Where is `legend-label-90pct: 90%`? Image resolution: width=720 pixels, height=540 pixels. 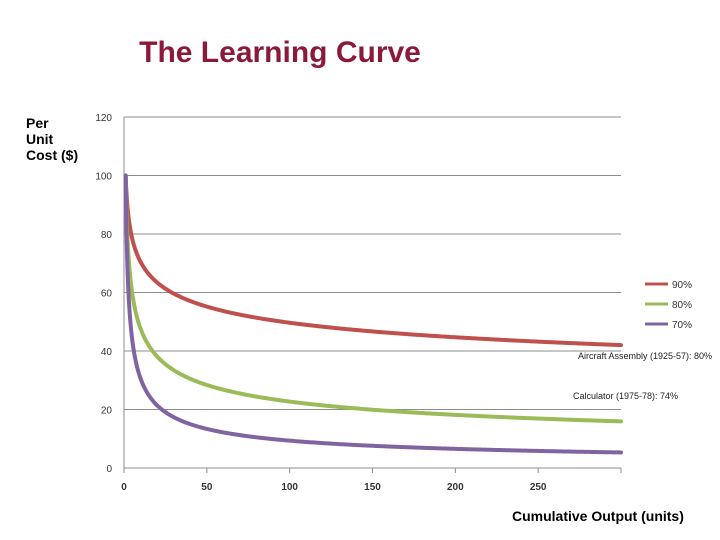
legend-label-90pct: 90% is located at coordinates (682, 285).